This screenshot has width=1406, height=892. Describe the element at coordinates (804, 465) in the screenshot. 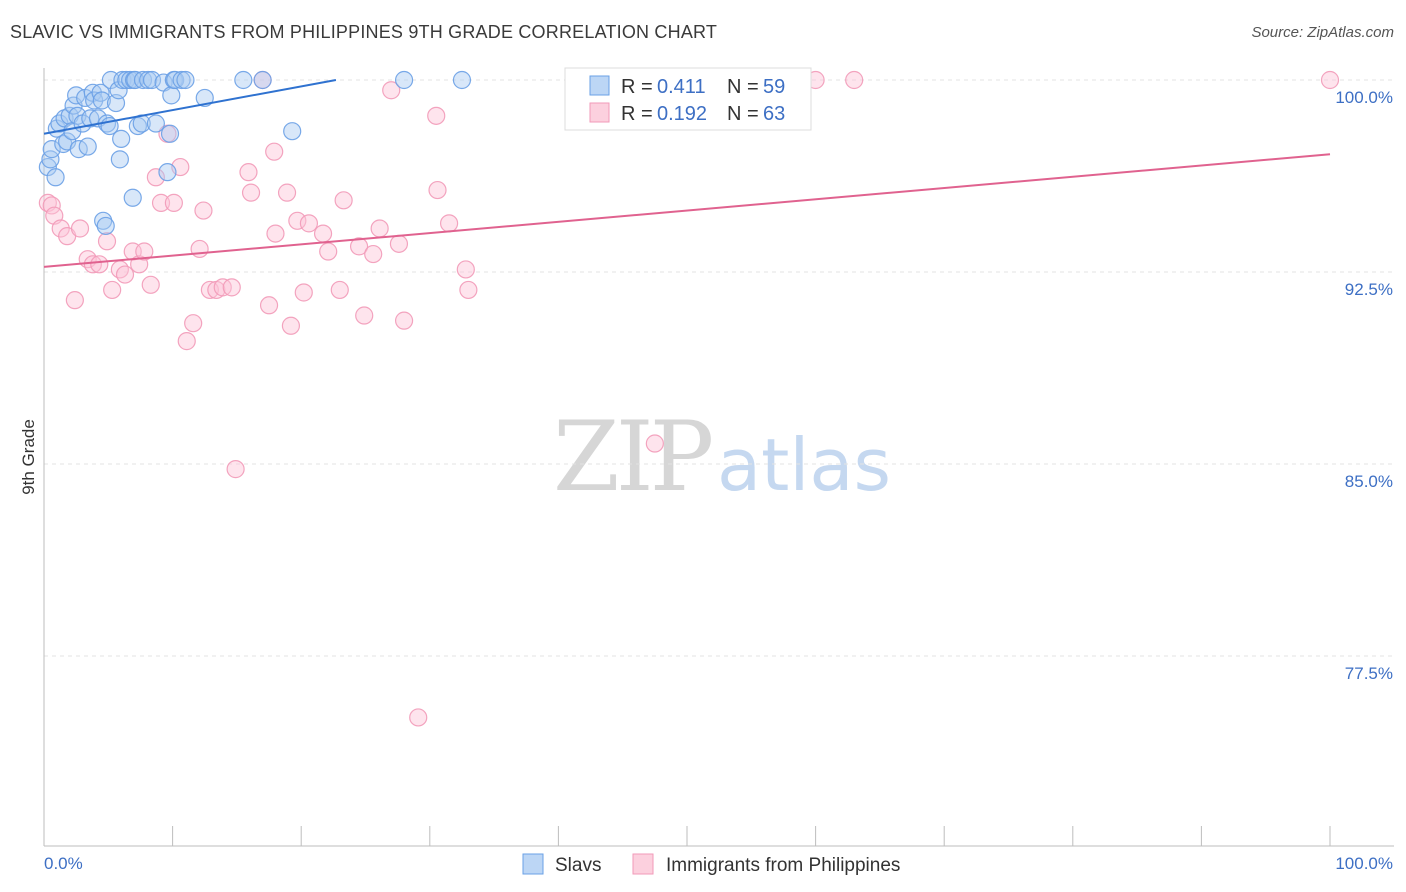

I see `watermark-atlas: atlas` at that location.